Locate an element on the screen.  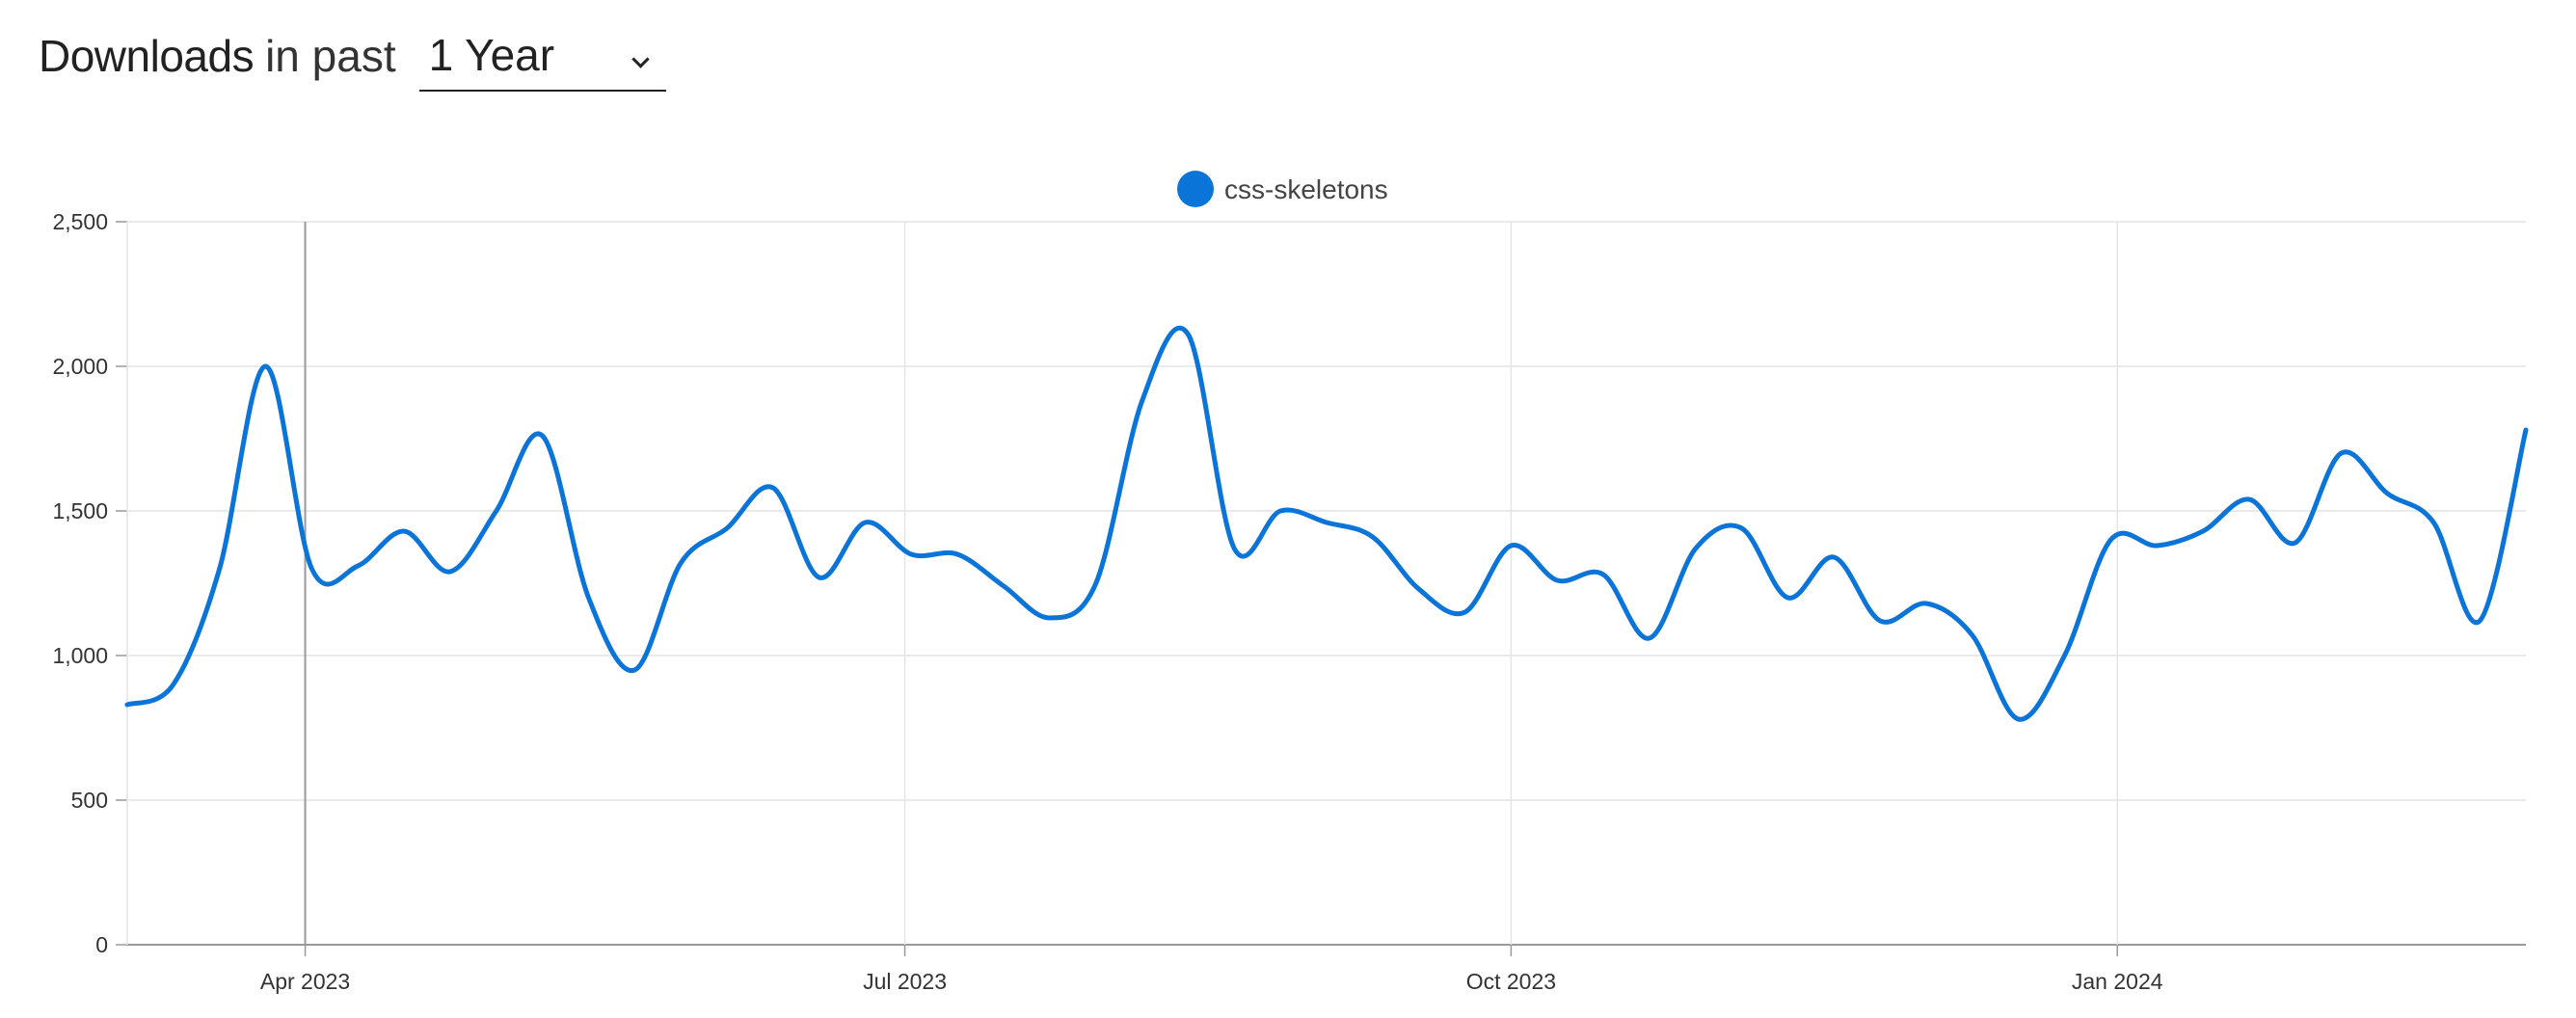
period-select-value: 1 Year is located at coordinates (492, 55).